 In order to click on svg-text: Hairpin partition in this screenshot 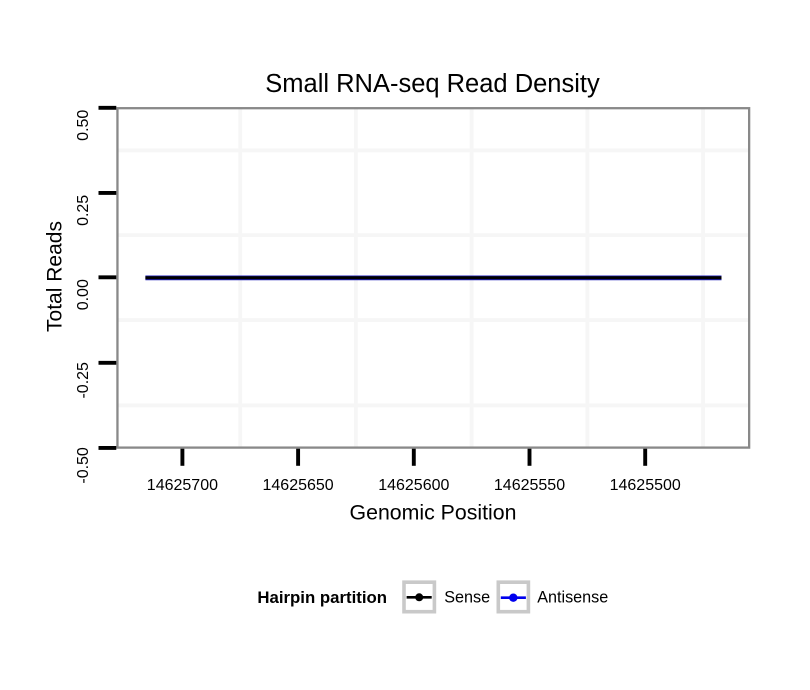, I will do `click(322, 597)`.